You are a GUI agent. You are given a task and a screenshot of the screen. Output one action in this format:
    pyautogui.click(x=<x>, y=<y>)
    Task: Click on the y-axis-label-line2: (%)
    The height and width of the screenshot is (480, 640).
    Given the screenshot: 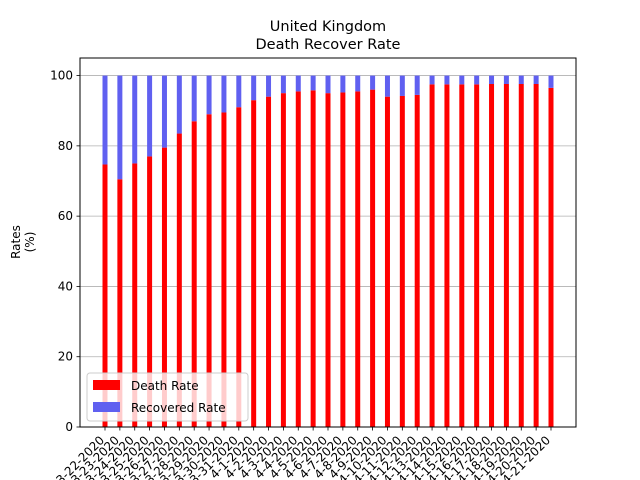 What is the action you would take?
    pyautogui.click(x=30, y=242)
    